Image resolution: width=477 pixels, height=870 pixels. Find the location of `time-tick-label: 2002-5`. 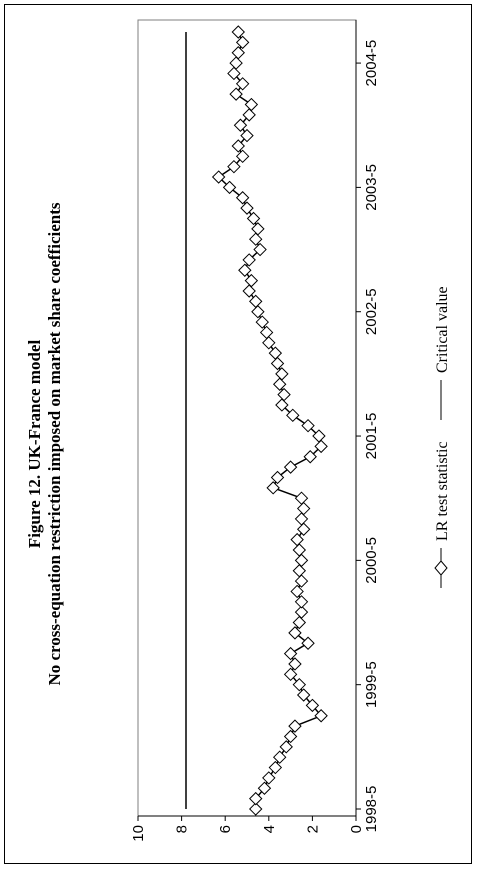

time-tick-label: 2002-5 is located at coordinates (371, 311).